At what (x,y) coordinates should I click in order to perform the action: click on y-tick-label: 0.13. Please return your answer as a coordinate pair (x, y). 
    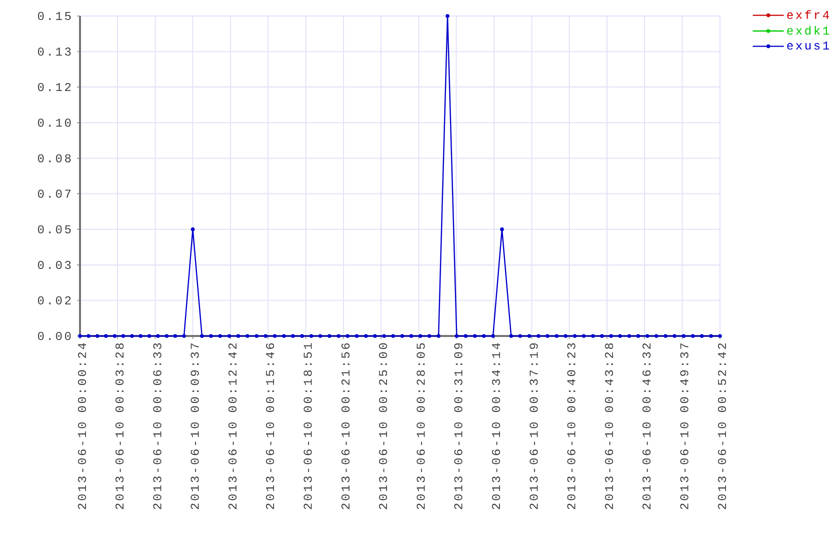
    Looking at the image, I should click on (54, 52).